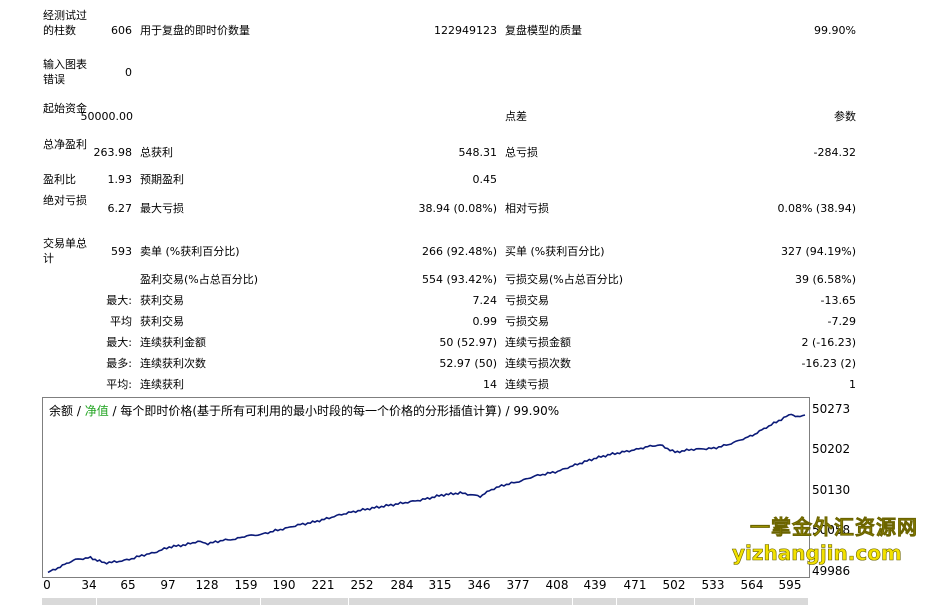  Describe the element at coordinates (65, 23) in the screenshot. I see `bars-label: 经测试过的柱数` at that location.